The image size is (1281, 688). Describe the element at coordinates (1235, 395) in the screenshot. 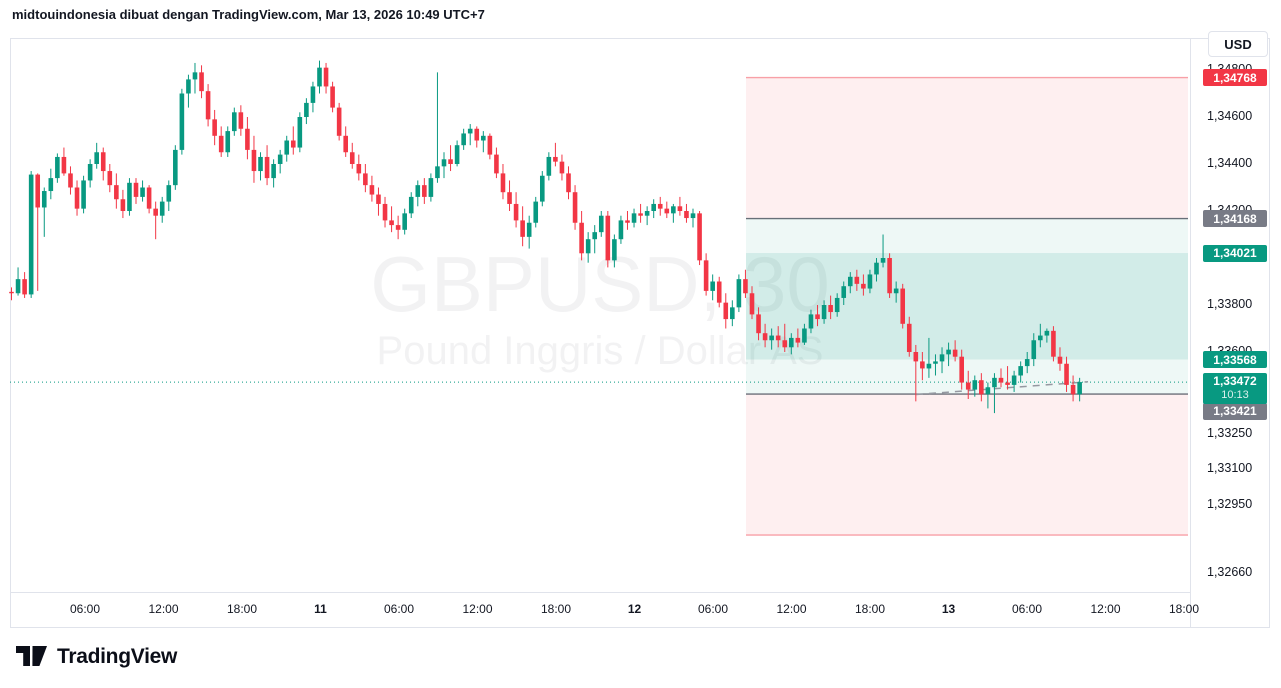

I see `bar-countdown: 10:13` at that location.